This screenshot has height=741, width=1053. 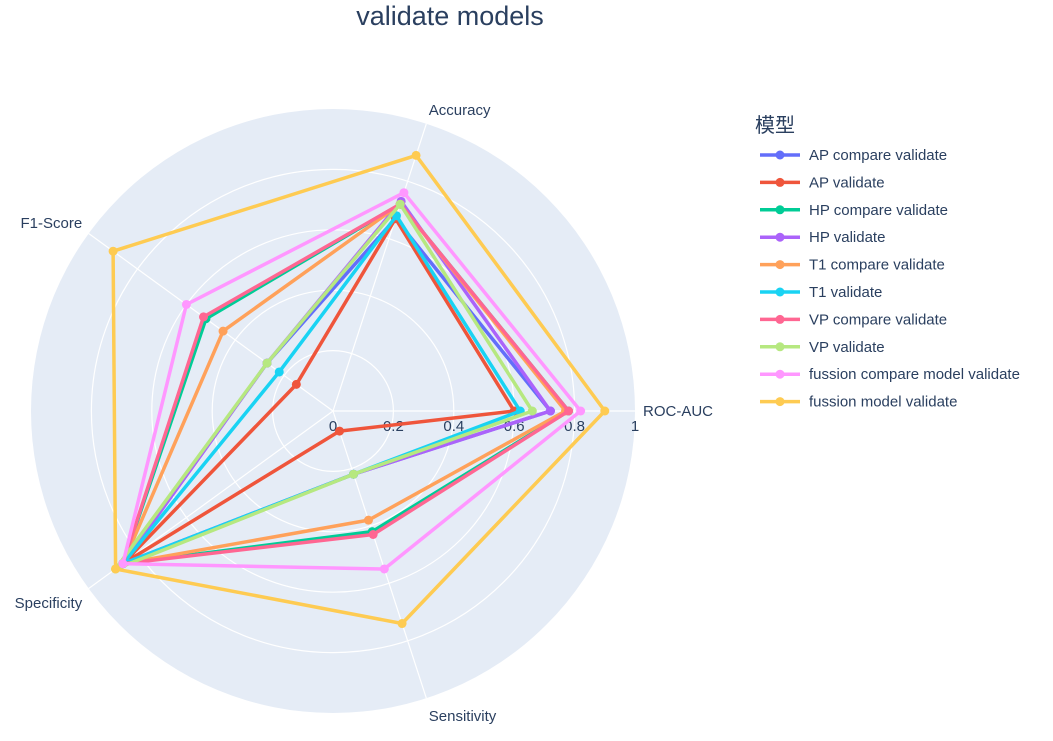 I want to click on axis-label-sensitivity: Sensitivity, so click(x=463, y=716).